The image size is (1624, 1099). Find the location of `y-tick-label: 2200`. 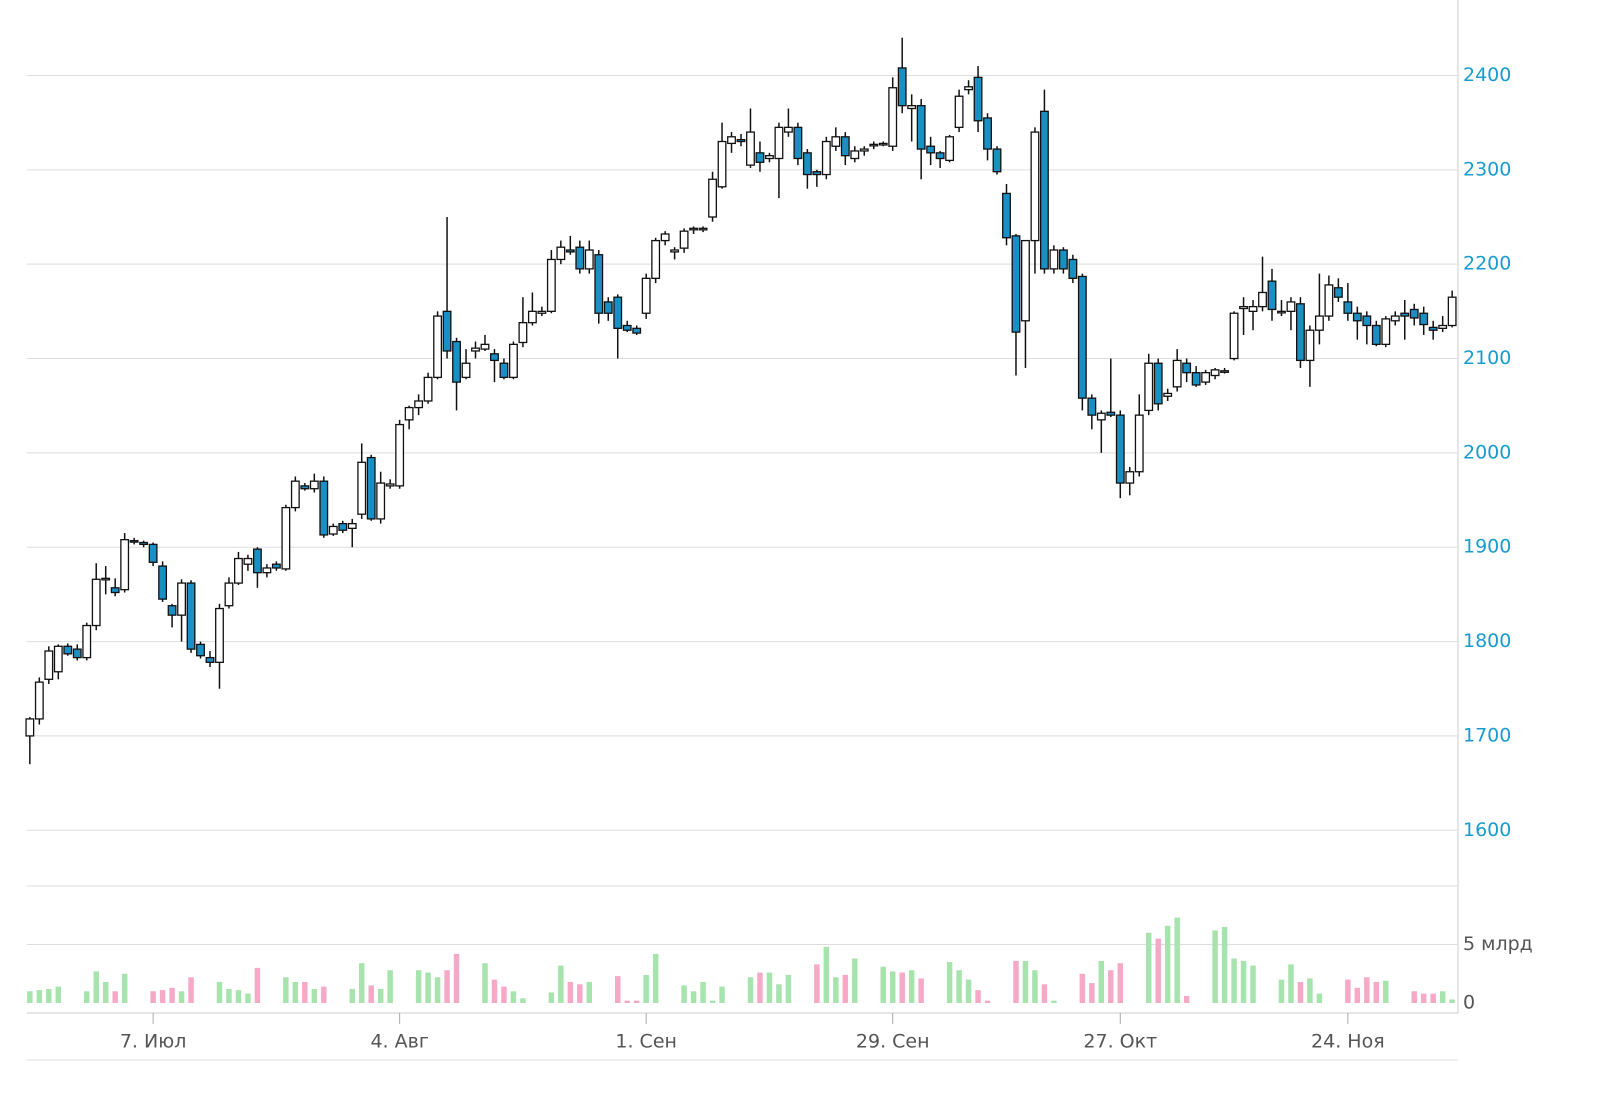

y-tick-label: 2200 is located at coordinates (1487, 264).